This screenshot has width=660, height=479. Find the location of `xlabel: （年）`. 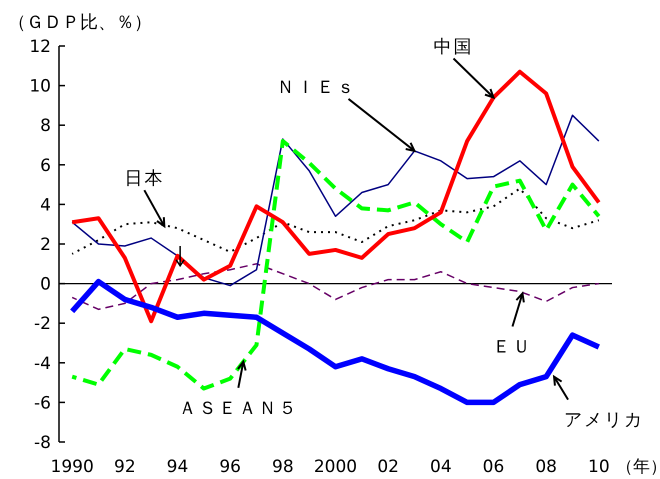

xlabel: （年） is located at coordinates (638, 467).